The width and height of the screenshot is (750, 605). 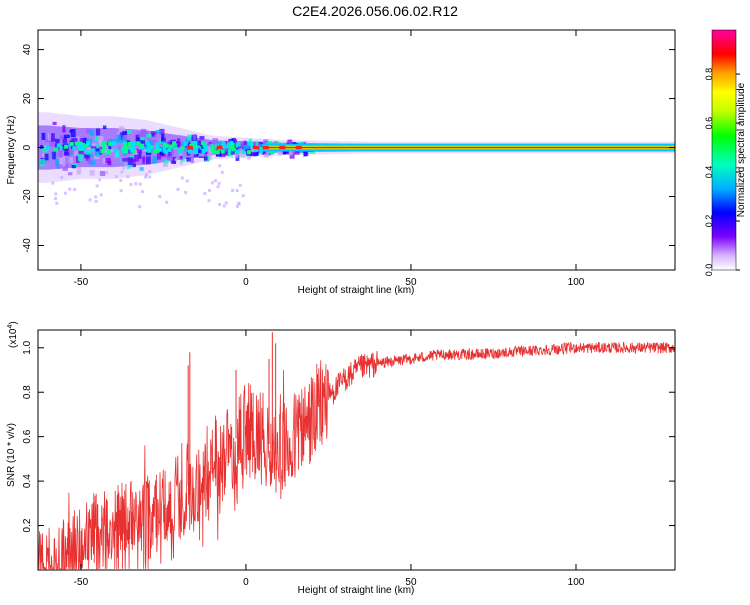 What do you see at coordinates (709, 74) in the screenshot?
I see `colorbar-tick-label: 0.8` at bounding box center [709, 74].